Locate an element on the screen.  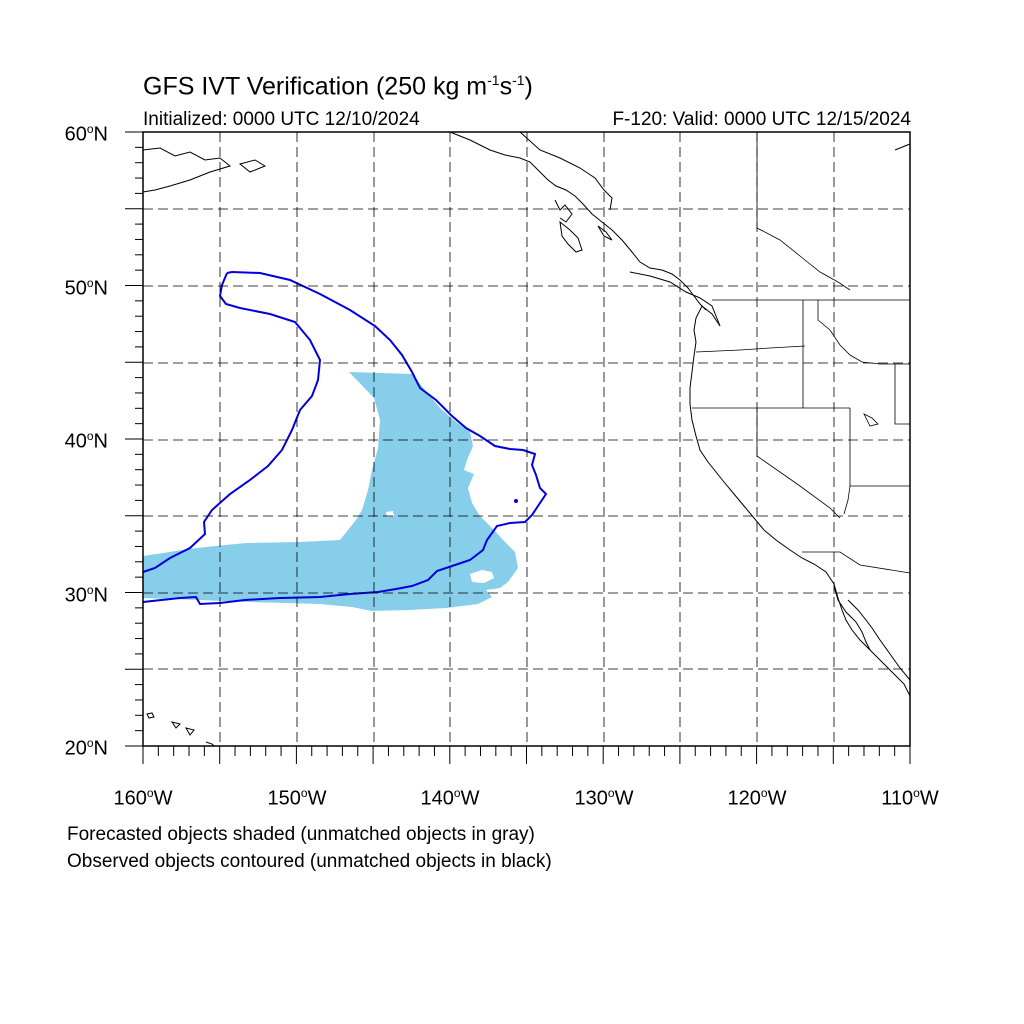
borders is located at coordinates (801, 353).